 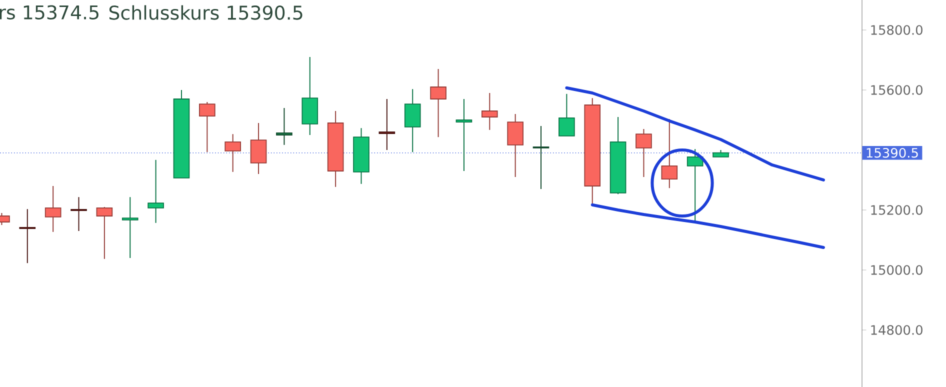 What do you see at coordinates (49, 12) in the screenshot?
I see `annotation: rs 15374.5` at bounding box center [49, 12].